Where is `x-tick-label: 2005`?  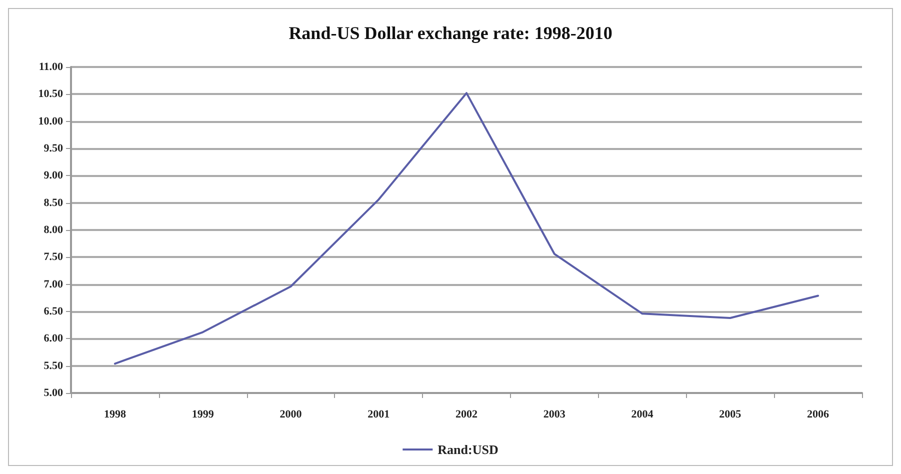
x-tick-label: 2005 is located at coordinates (730, 414).